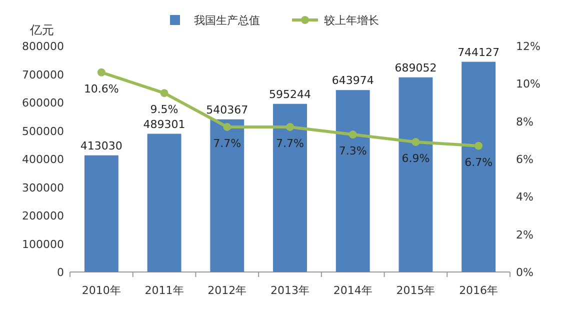 The image size is (565, 320). Describe the element at coordinates (415, 67) in the screenshot. I see `data-label: 689052` at that location.